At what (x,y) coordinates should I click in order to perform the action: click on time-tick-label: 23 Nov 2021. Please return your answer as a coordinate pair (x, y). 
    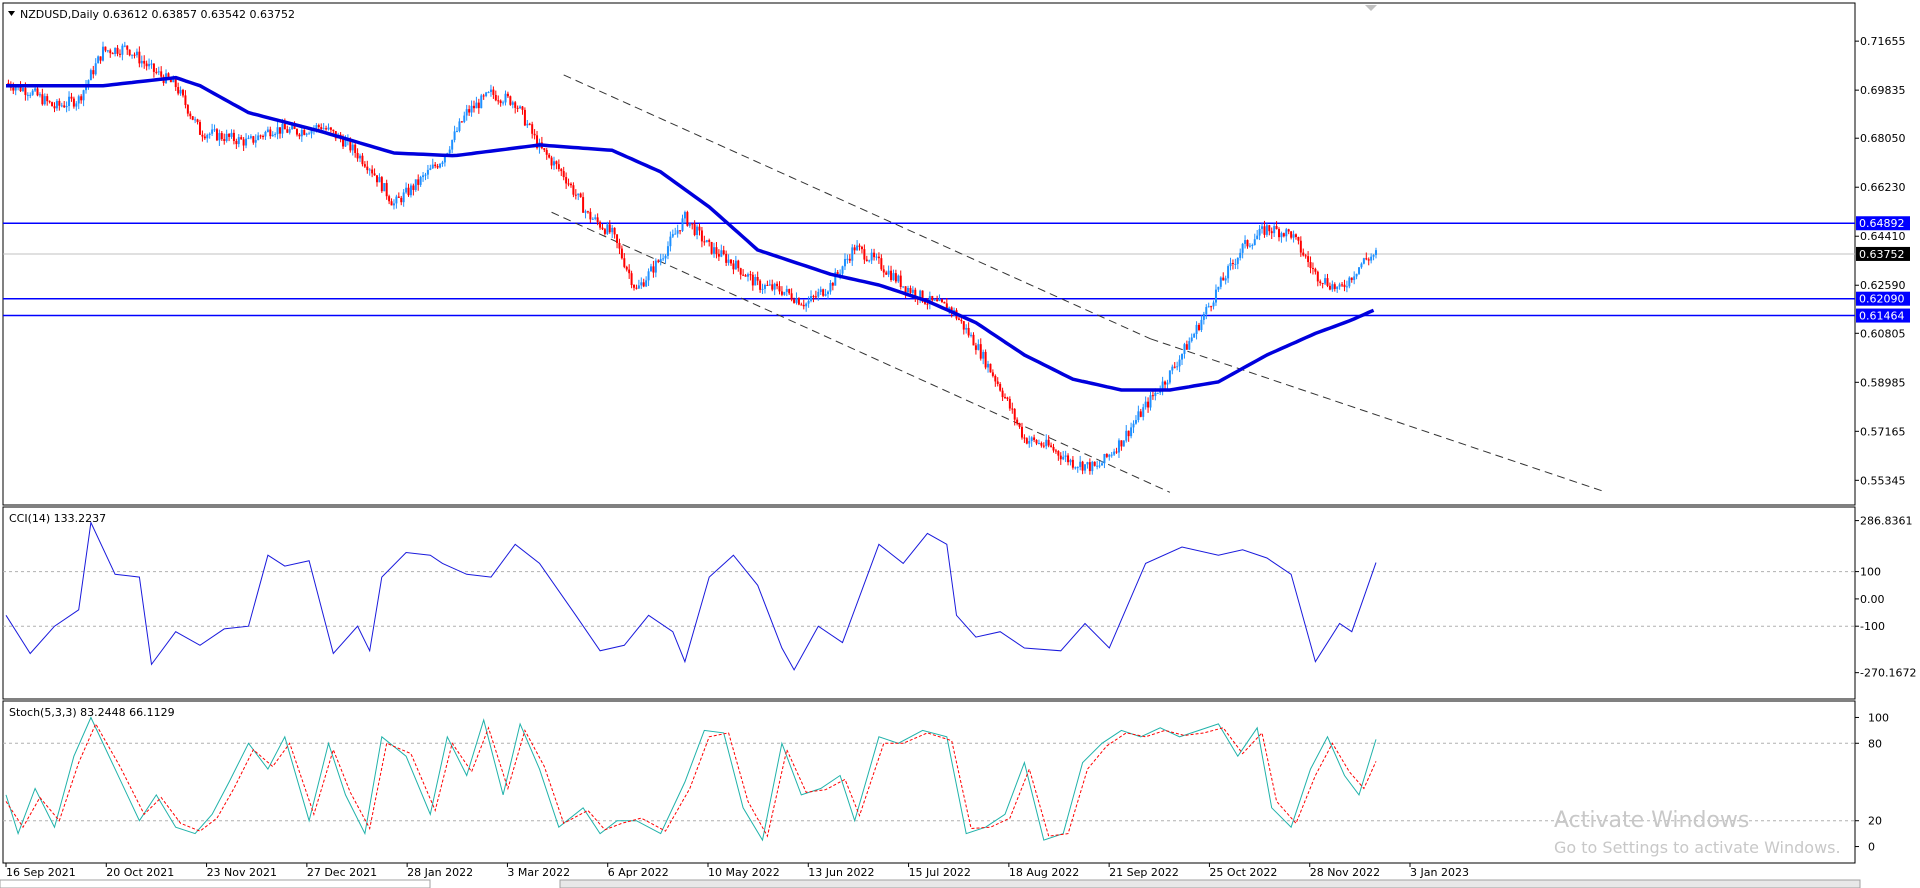
    Looking at the image, I should click on (242, 872).